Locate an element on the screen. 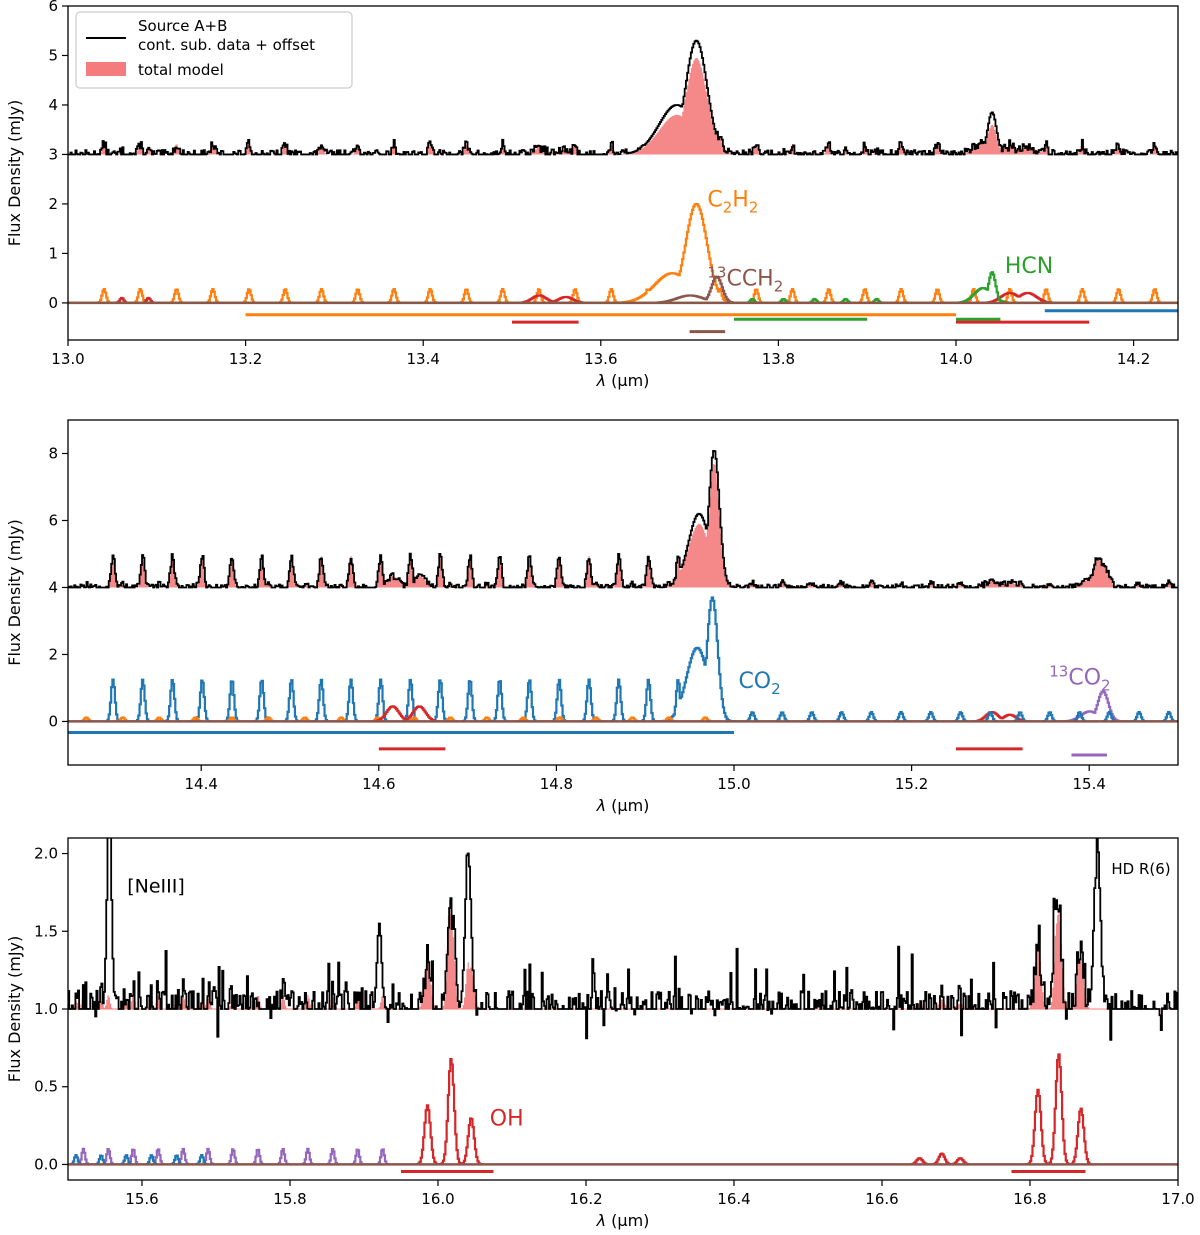  x-tick-label: 16.6 is located at coordinates (881, 1199).